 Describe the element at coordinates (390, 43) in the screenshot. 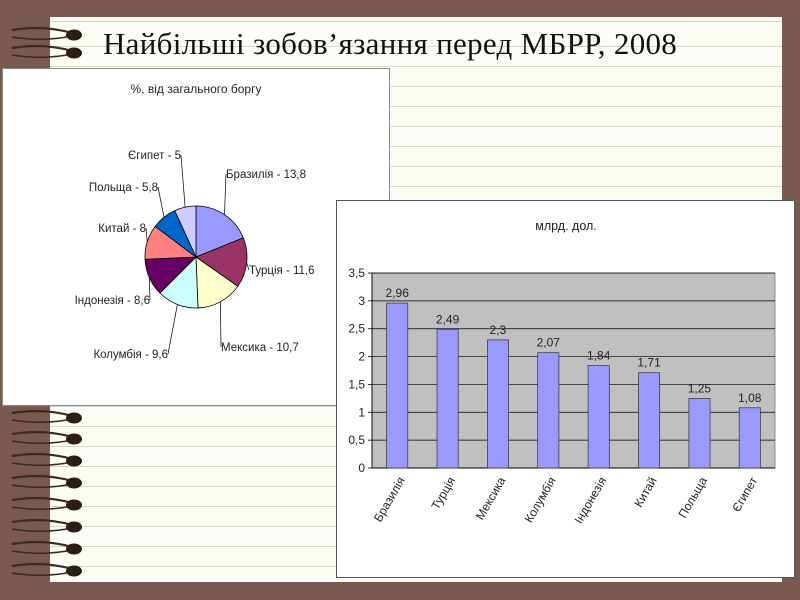

I see `slide-title: Найбільші зобов’язання перед МБРР, 2008` at that location.